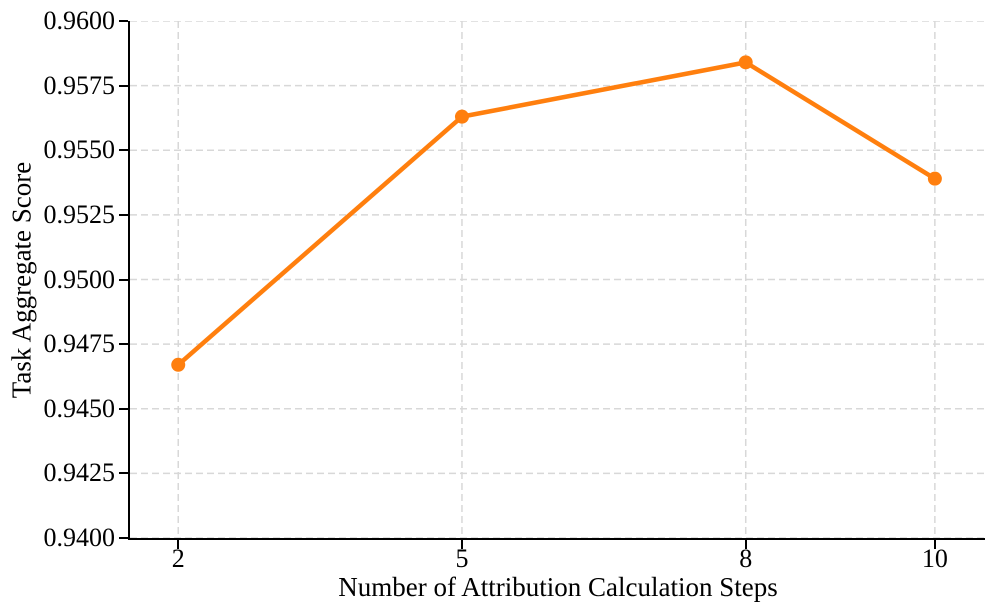  I want to click on y-tick-label: 0.9450, so click(79, 408).